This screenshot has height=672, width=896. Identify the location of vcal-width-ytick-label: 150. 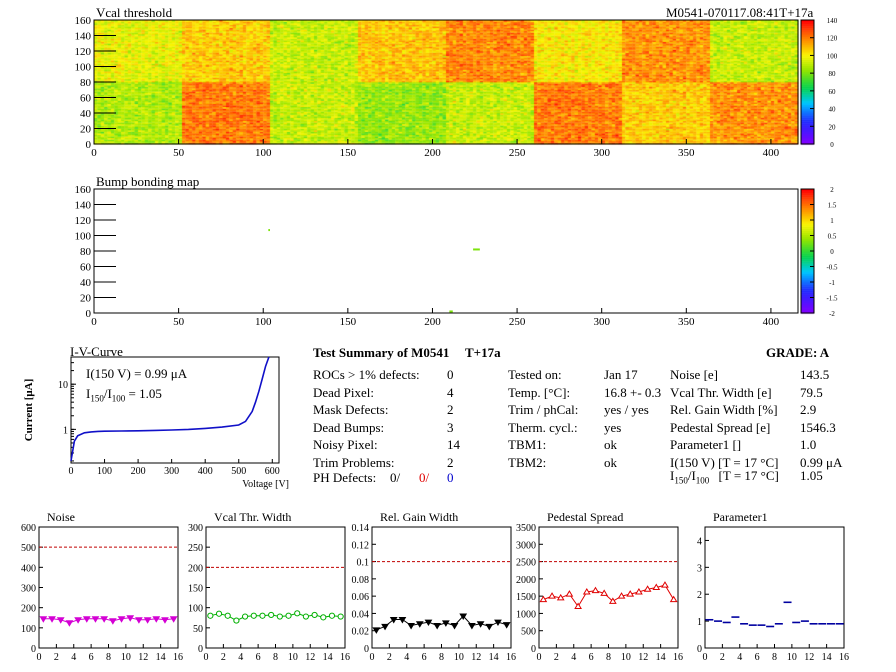
(195, 589).